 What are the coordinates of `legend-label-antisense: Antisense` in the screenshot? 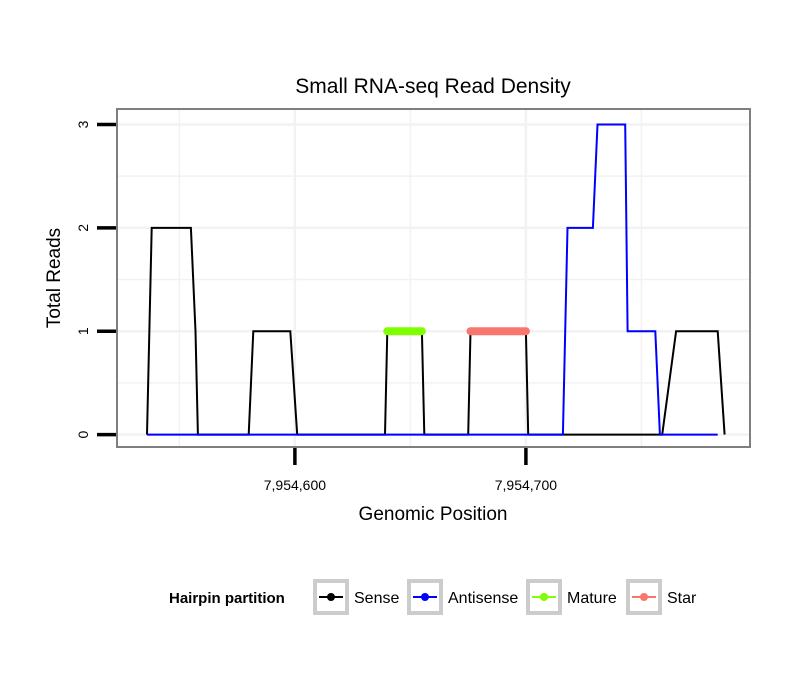 It's located at (483, 598).